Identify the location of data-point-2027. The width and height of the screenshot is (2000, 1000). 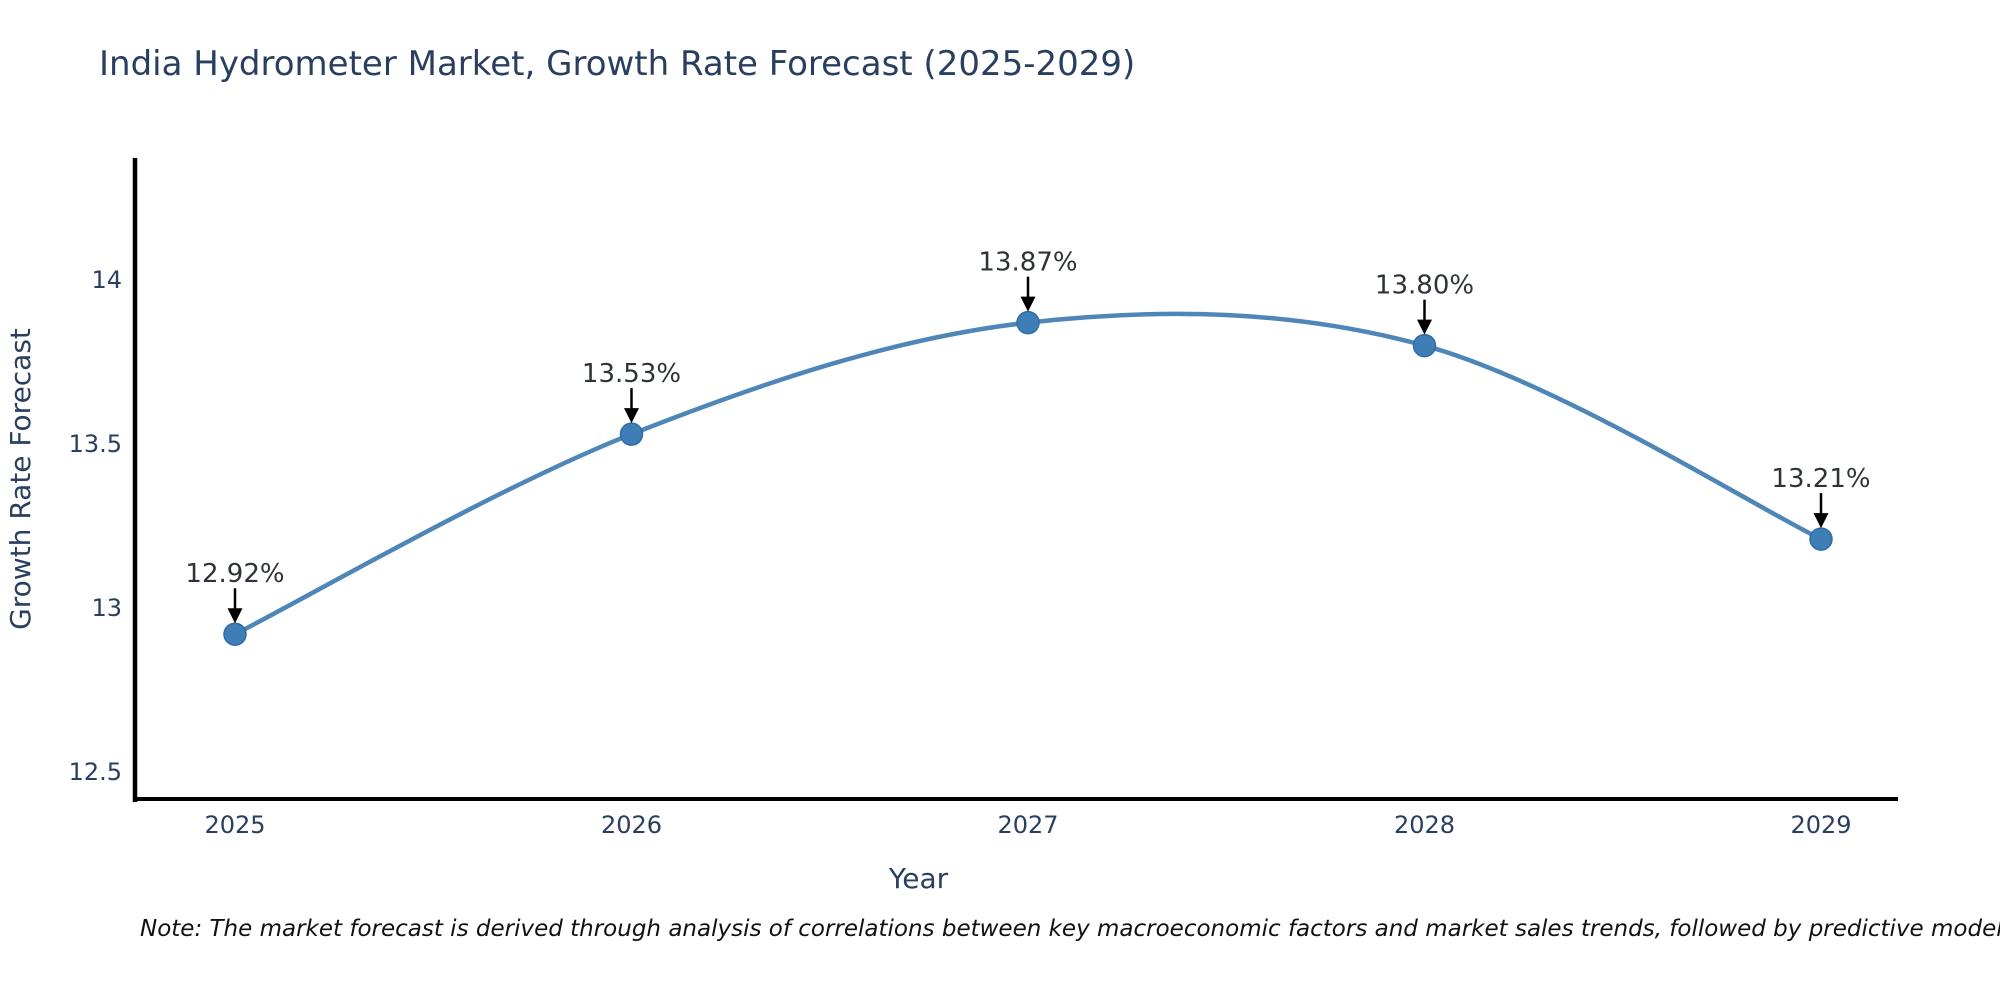
(1028, 322).